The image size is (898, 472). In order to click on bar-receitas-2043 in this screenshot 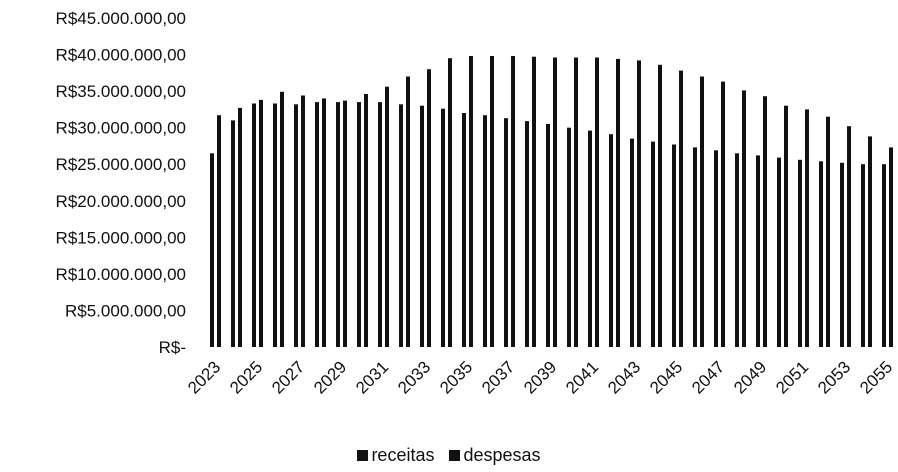, I will do `click(632, 242)`.